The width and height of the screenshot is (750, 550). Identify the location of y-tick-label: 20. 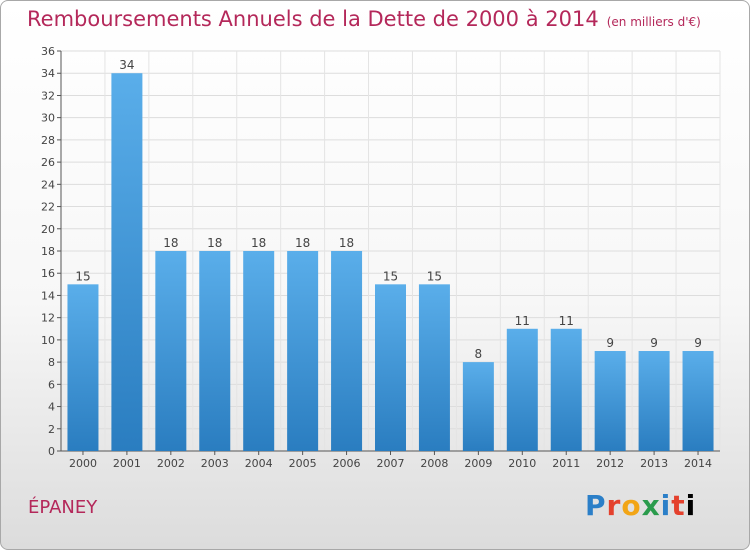
(48, 229).